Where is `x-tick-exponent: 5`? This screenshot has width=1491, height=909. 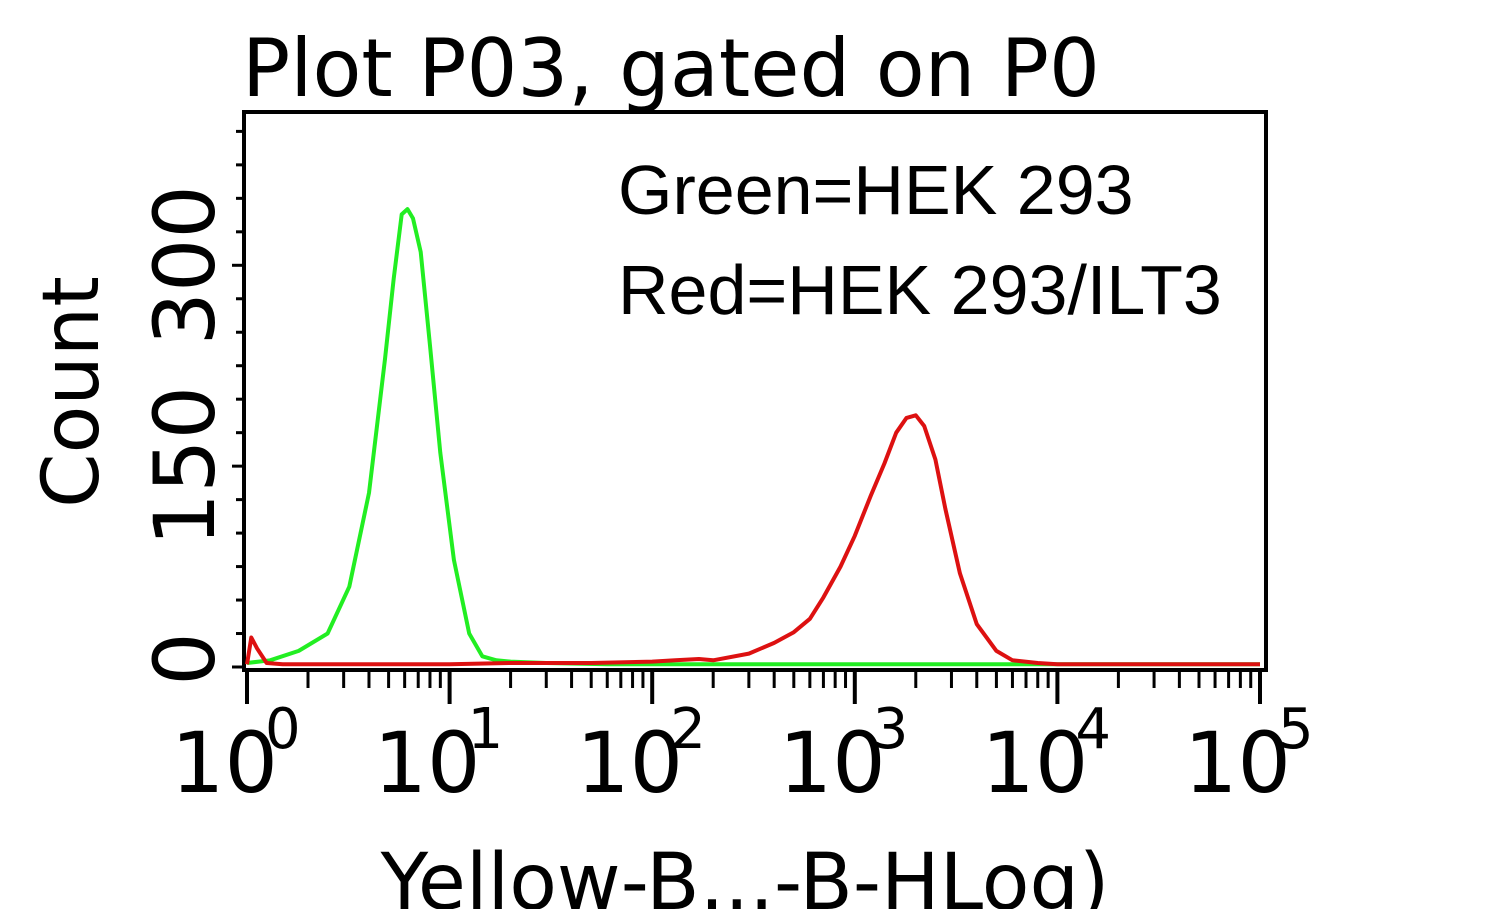 x-tick-exponent: 5 is located at coordinates (1296, 729).